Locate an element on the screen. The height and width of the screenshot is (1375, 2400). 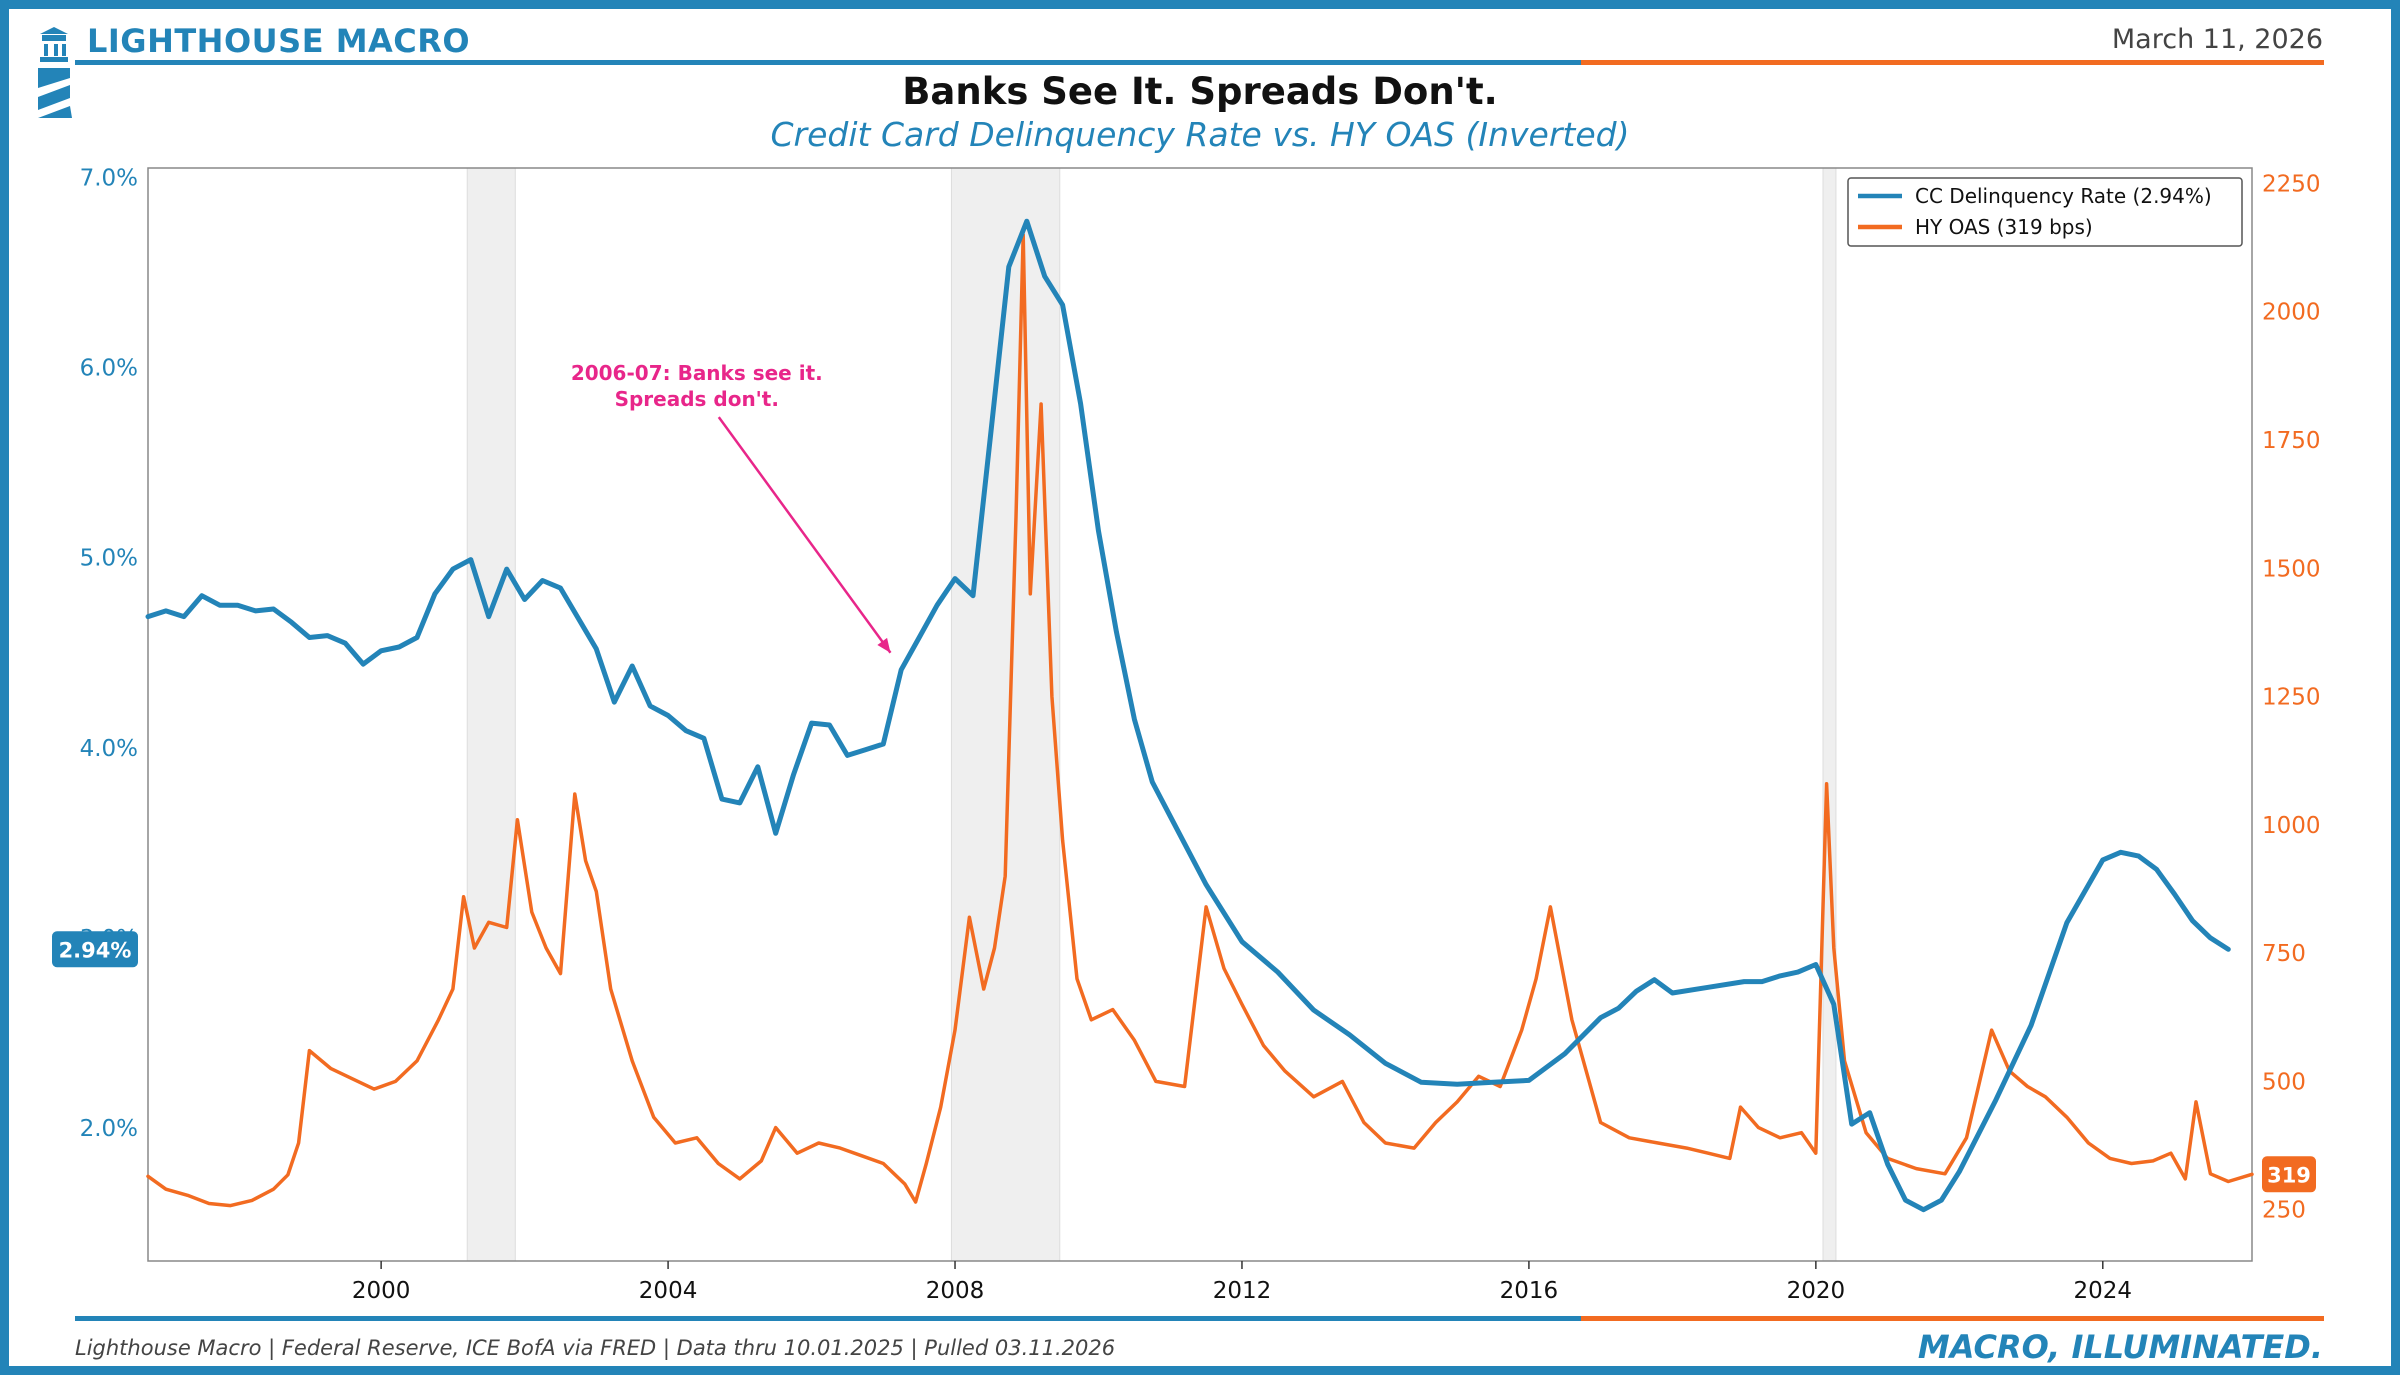
legend-entry-1: HY OAS (319 bps) is located at coordinates (2004, 227).